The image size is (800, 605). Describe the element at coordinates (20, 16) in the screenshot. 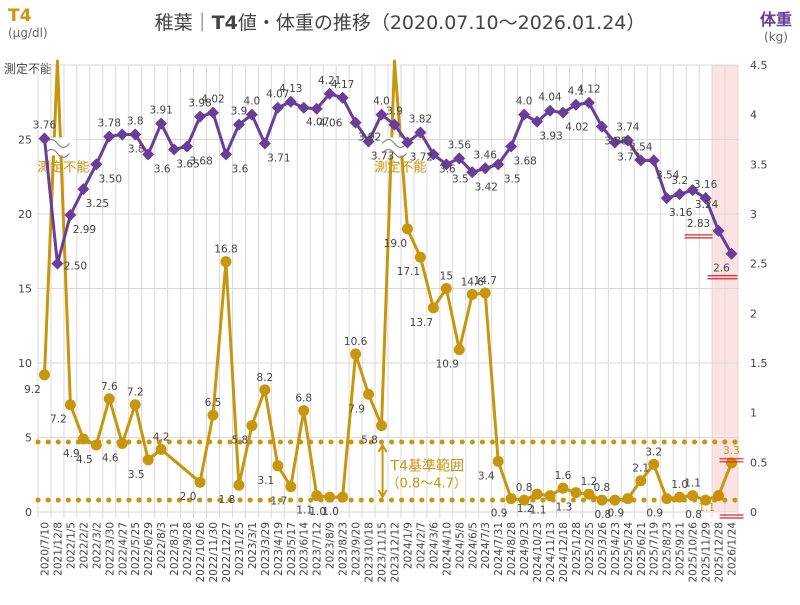

I see `left-axis-title-text: T4` at that location.